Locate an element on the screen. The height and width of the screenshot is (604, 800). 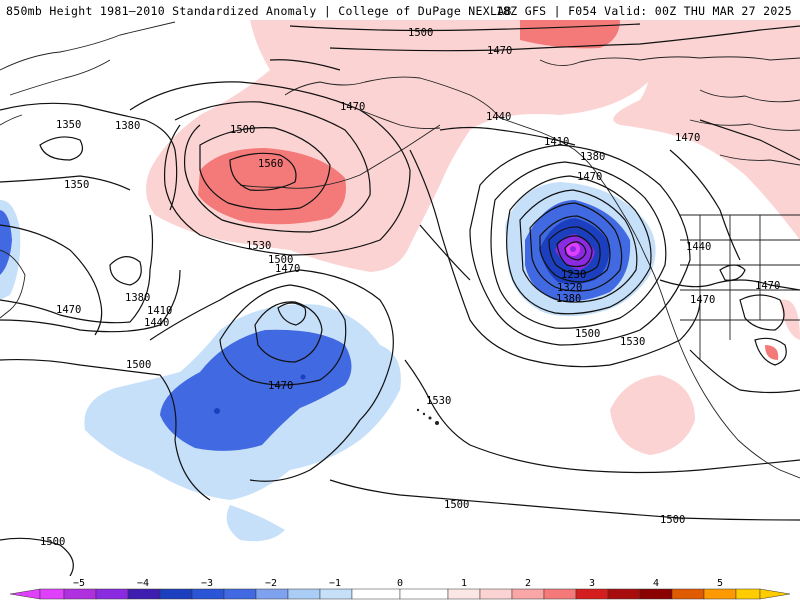
colorbar-tick: −2 is located at coordinates (271, 583).